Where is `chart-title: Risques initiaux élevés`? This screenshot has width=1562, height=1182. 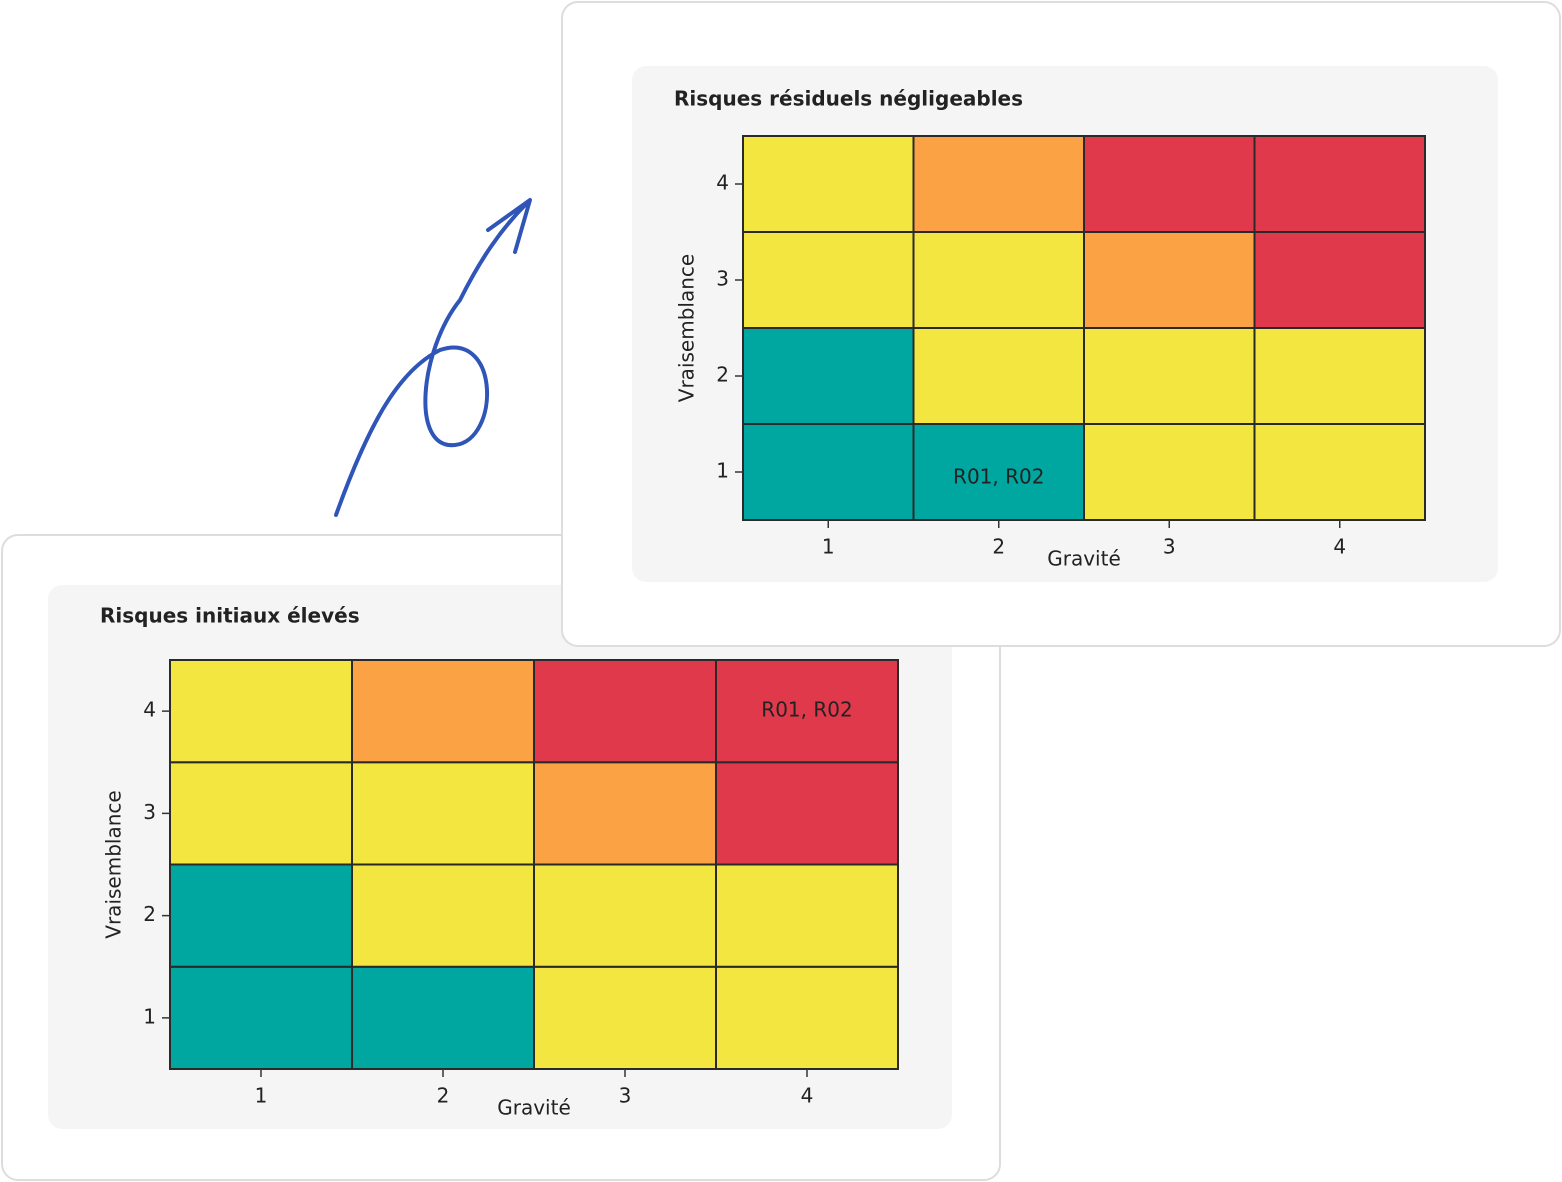 chart-title: Risques initiaux élevés is located at coordinates (230, 616).